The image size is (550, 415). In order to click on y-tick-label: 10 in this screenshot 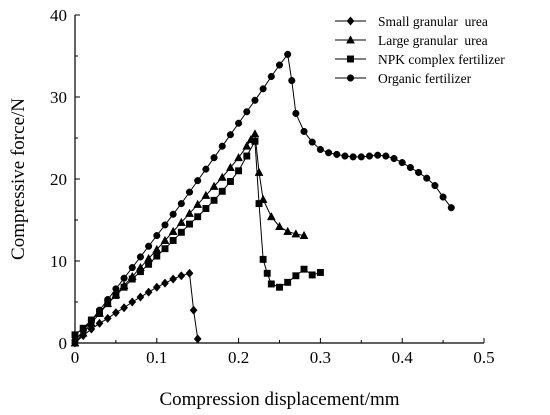, I will do `click(58, 261)`.